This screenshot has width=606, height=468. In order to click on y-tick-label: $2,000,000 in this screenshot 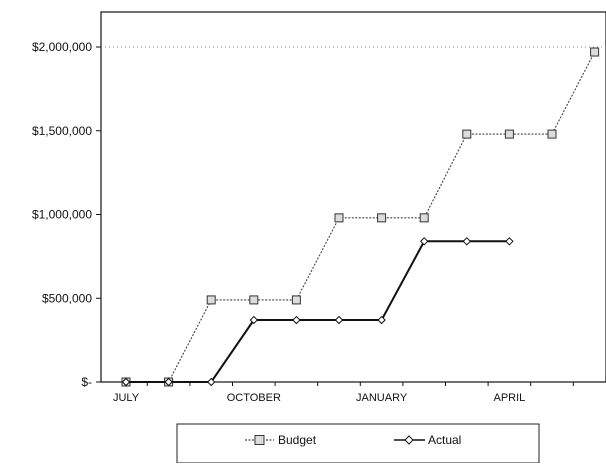, I will do `click(62, 47)`.